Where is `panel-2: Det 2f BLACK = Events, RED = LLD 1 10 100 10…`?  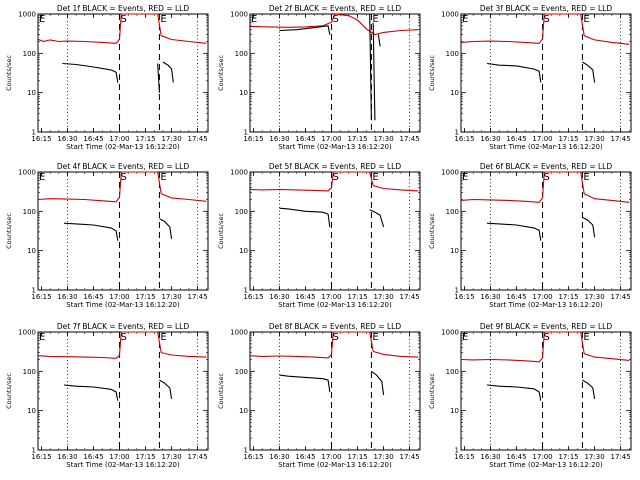
panel-2: Det 2f BLACK = Events, RED = LLD 1 10 100 10… is located at coordinates (319, 77).